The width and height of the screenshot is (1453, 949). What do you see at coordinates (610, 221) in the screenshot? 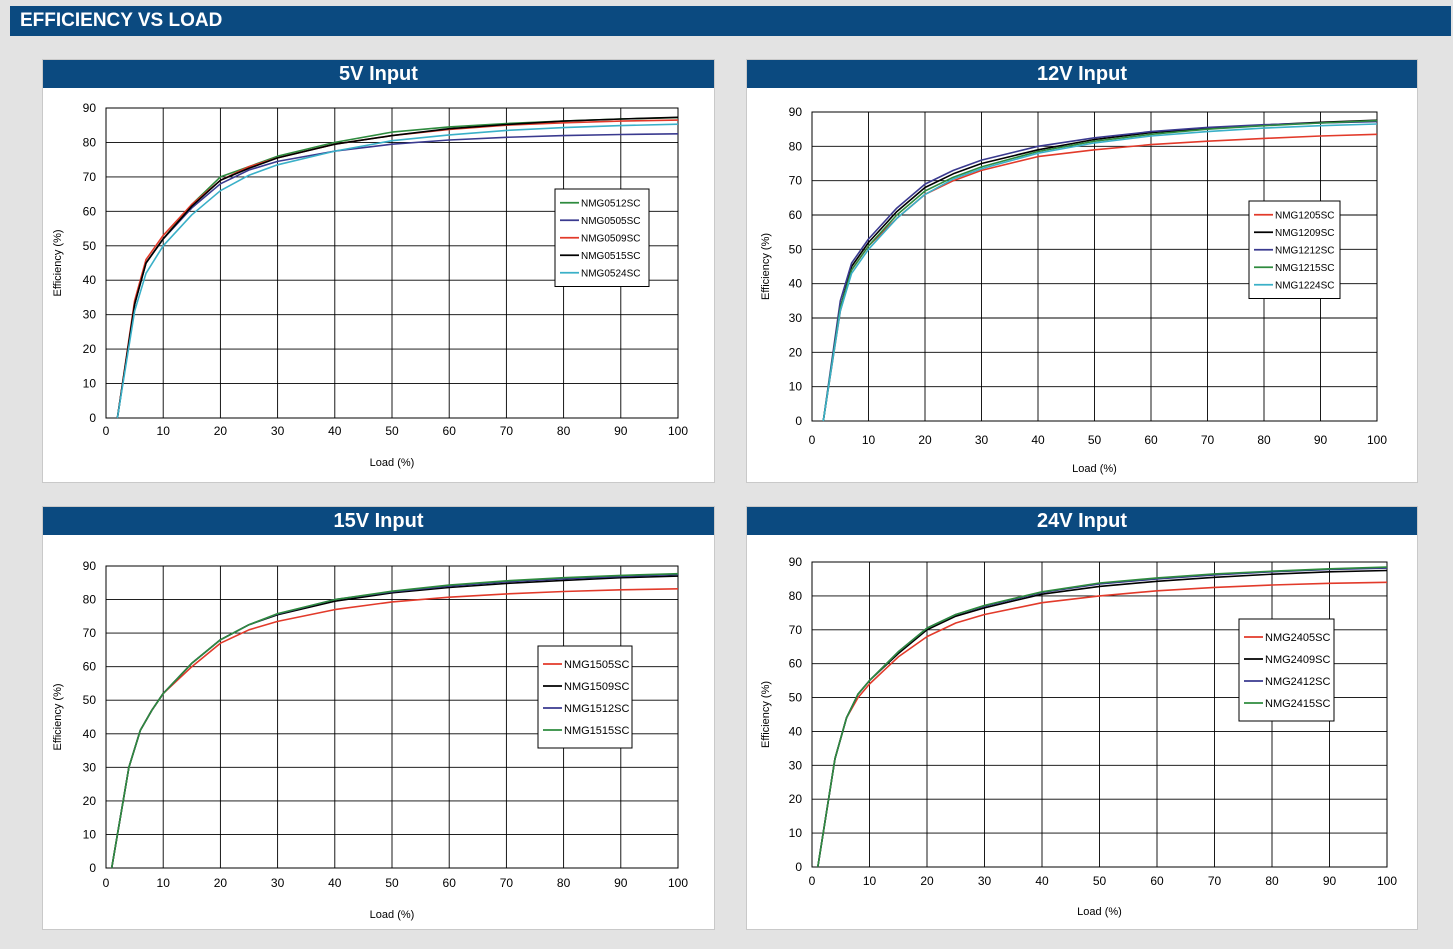
I see `legend-label: NMG0505SC` at bounding box center [610, 221].